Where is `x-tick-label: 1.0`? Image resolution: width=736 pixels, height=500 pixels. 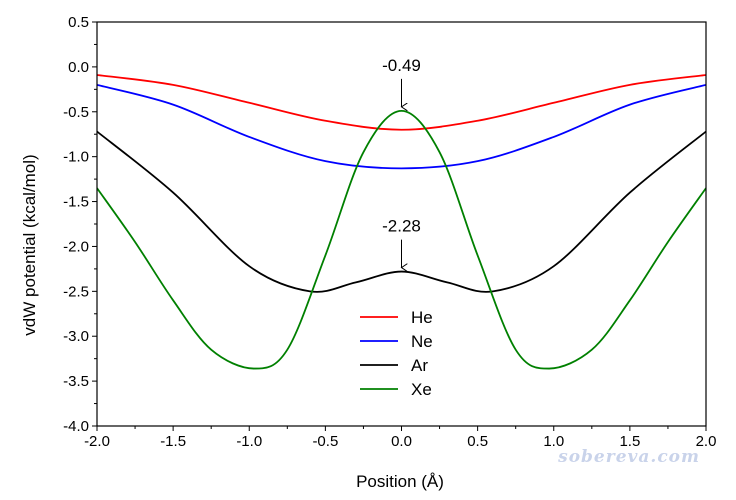 x-tick-label: 1.0 is located at coordinates (553, 441).